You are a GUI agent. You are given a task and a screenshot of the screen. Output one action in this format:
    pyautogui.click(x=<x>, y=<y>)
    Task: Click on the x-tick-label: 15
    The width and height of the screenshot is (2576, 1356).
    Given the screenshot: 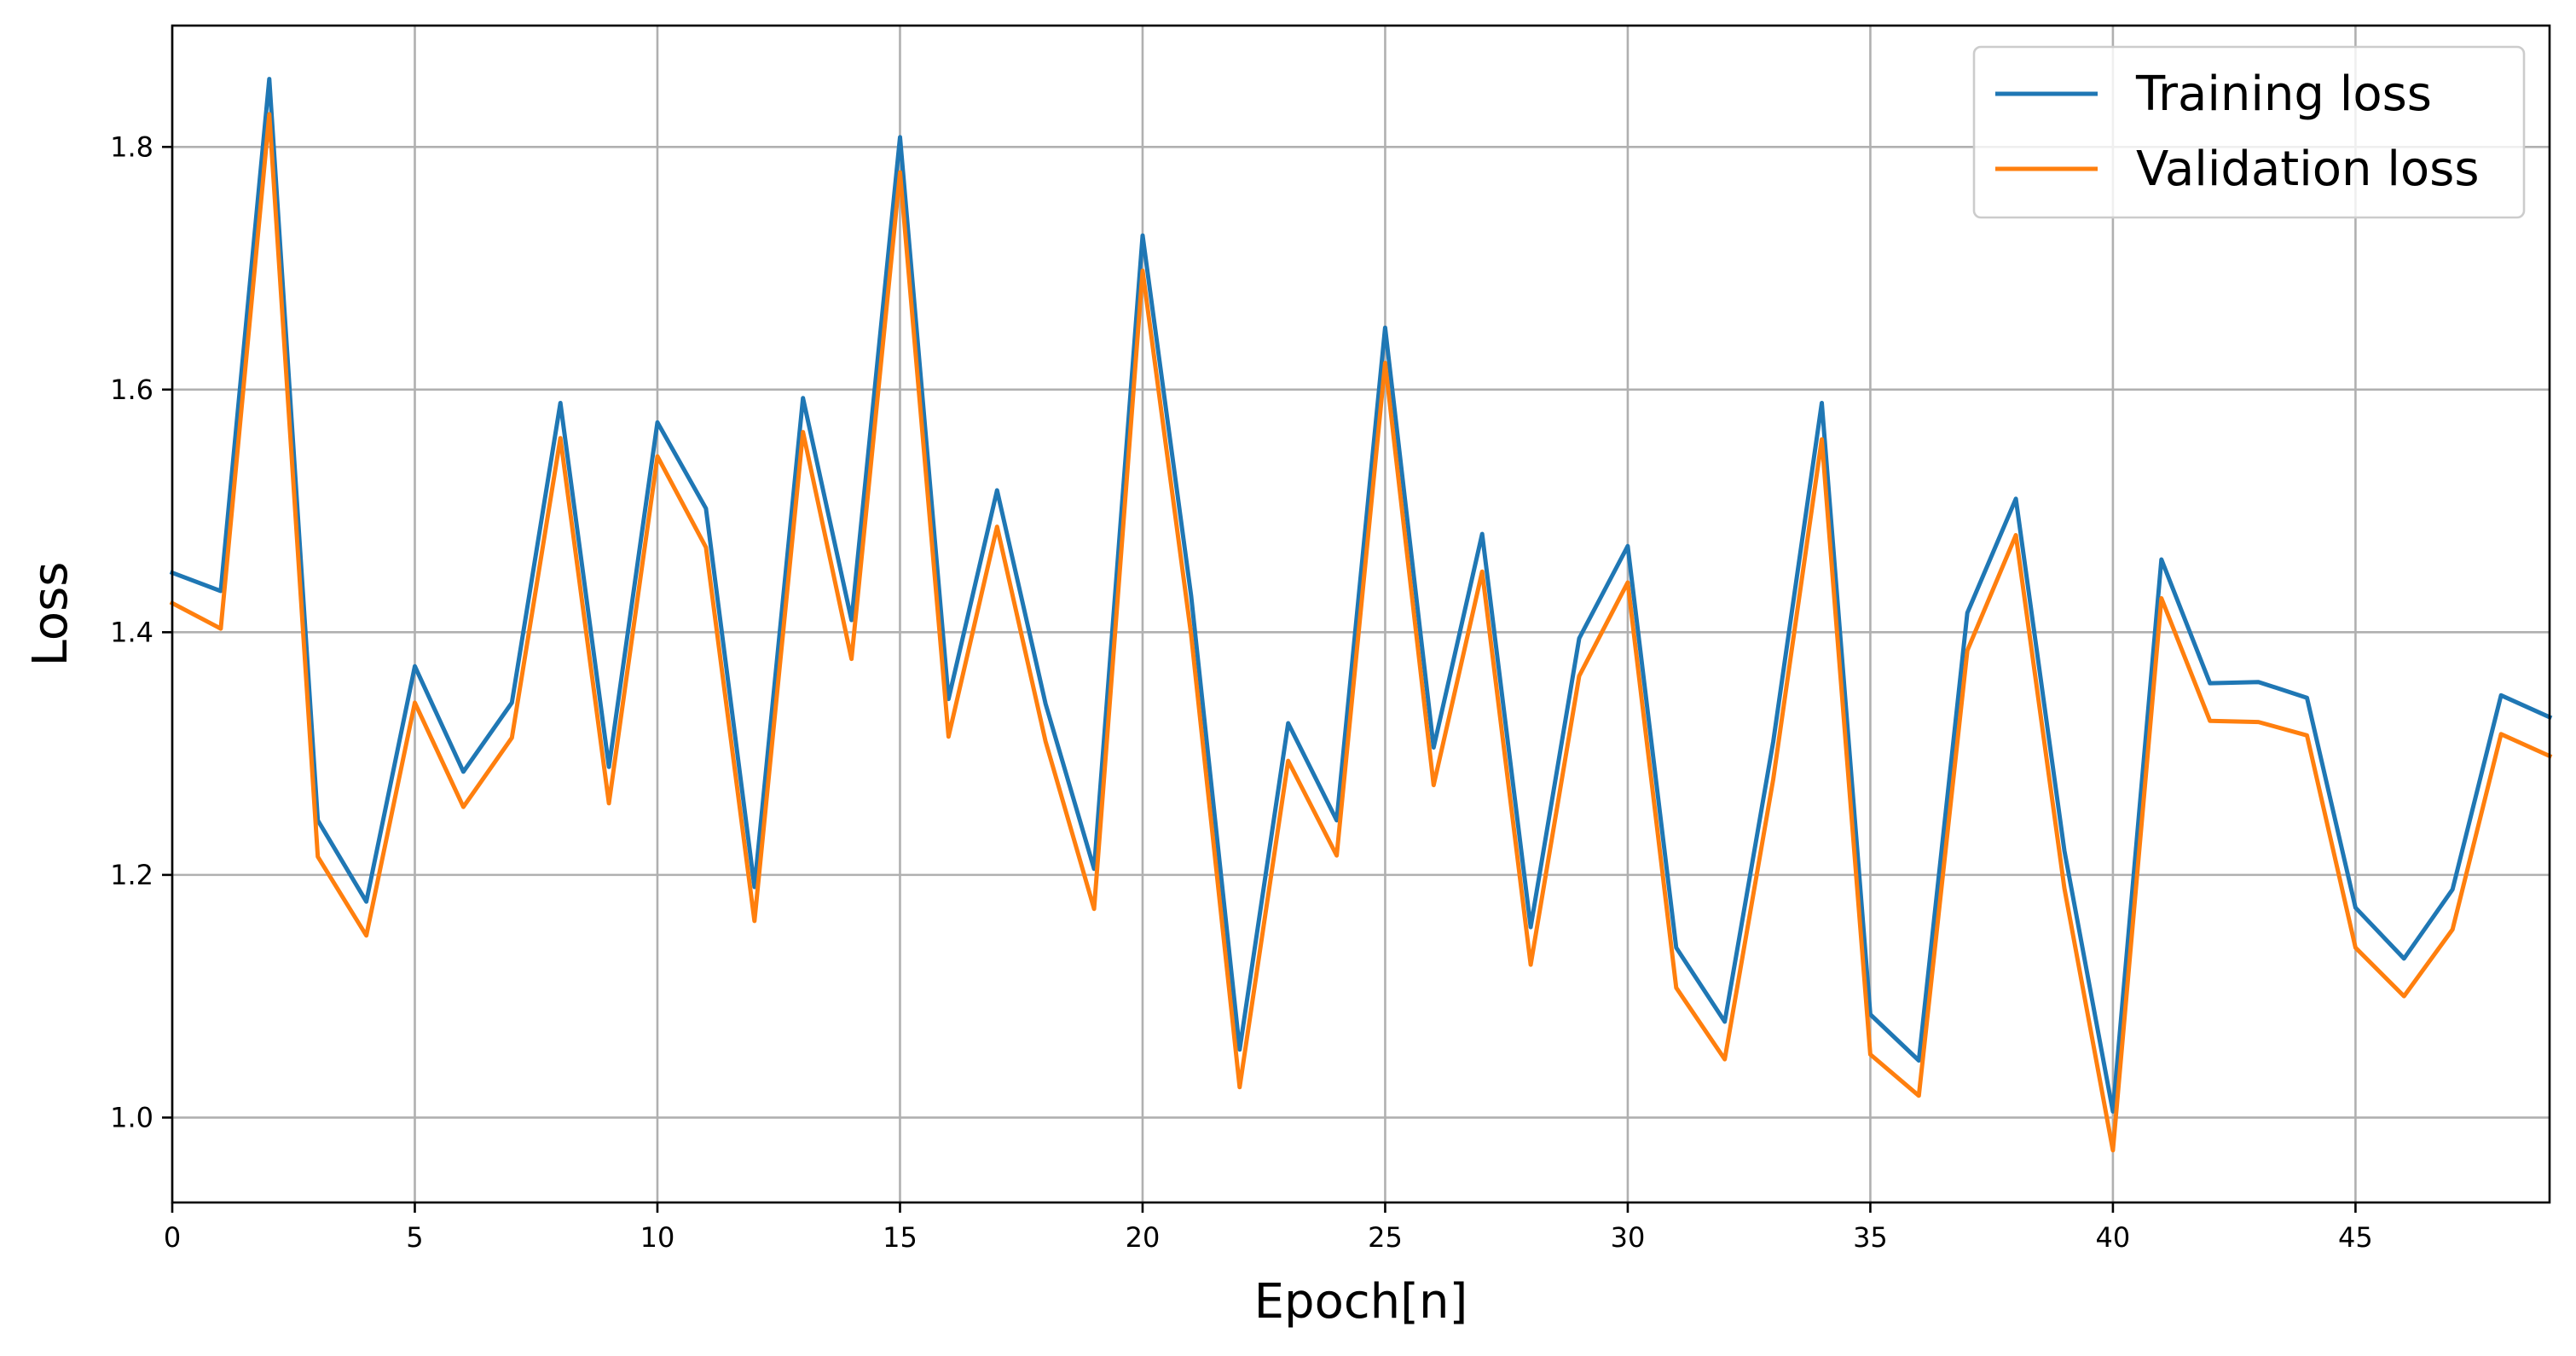 What is the action you would take?
    pyautogui.click(x=901, y=1237)
    